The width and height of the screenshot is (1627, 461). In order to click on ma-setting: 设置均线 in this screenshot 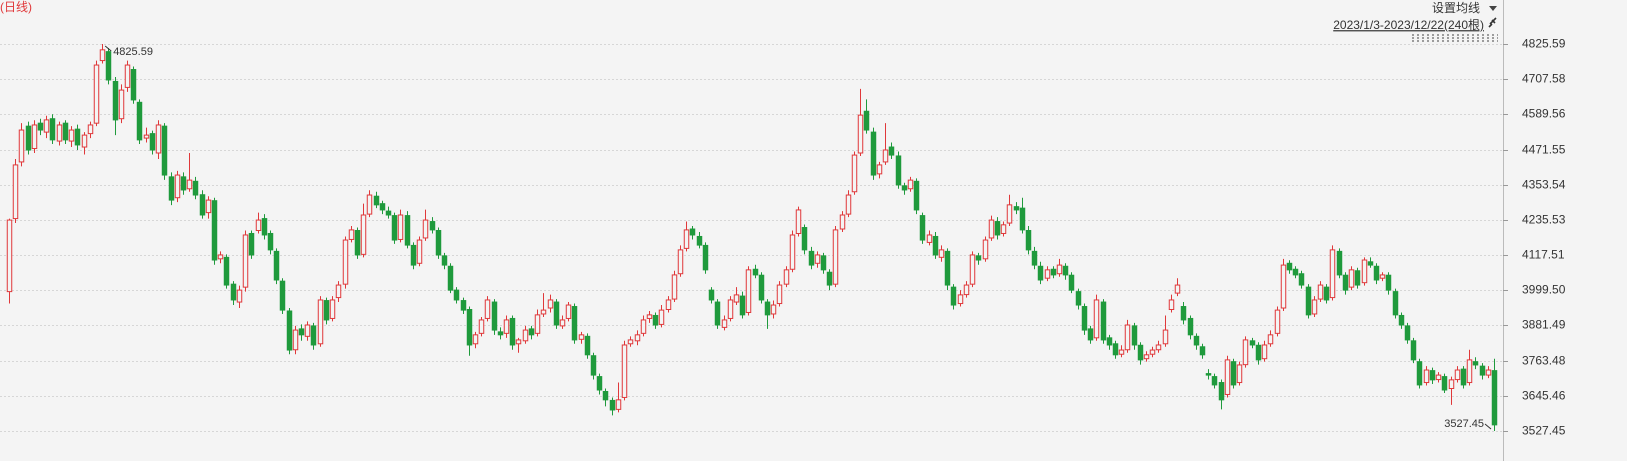, I will do `click(1456, 8)`.